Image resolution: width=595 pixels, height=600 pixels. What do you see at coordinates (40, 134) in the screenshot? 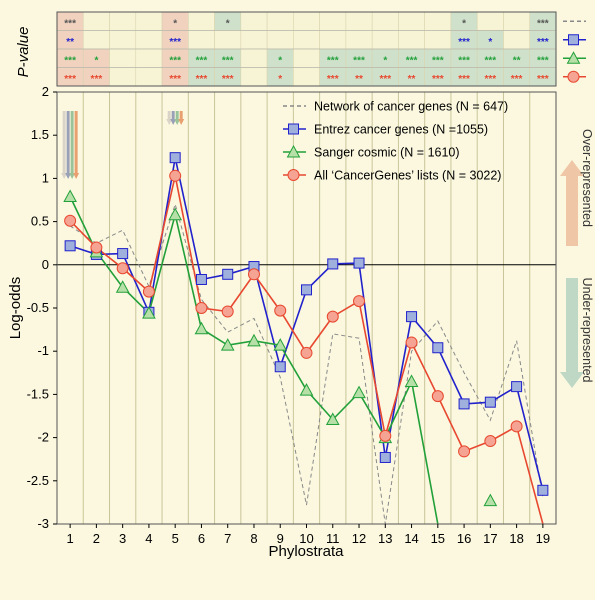
I see `y-tick-label: 1.5` at bounding box center [40, 134].